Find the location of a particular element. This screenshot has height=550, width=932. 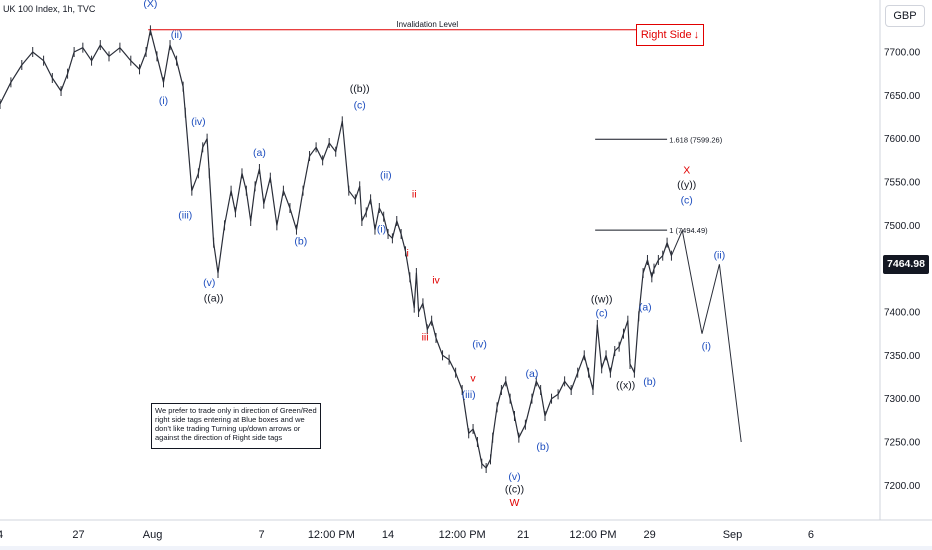

y-tick-label: 7250.00 is located at coordinates (902, 443).